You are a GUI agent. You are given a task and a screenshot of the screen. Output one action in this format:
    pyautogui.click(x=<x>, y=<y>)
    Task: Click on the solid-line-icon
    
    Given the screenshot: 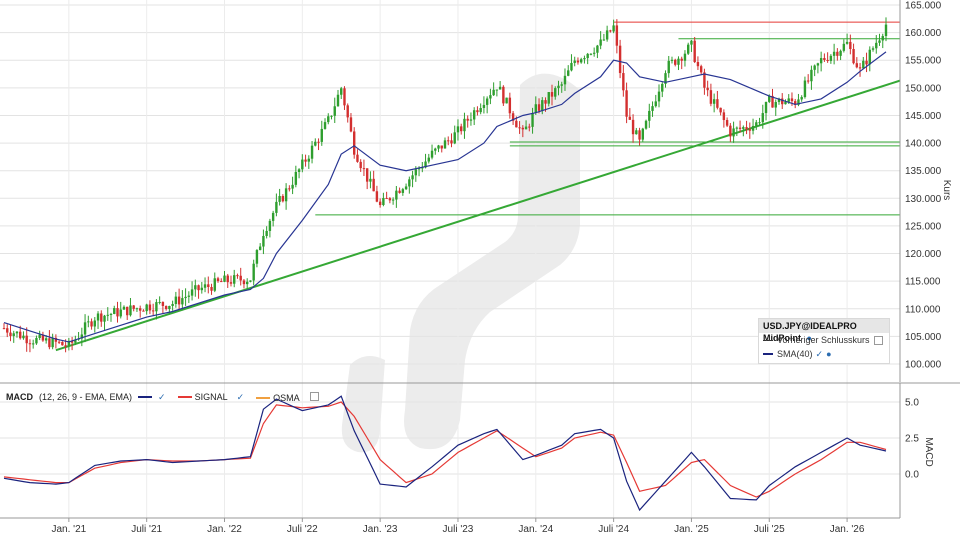 What is the action you would take?
    pyautogui.click(x=768, y=354)
    